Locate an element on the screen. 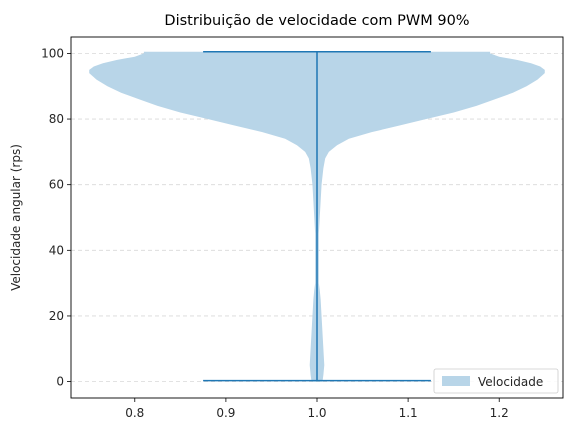 Image resolution: width=571 pixels, height=435 pixels. x-axis-ticks: 0.8 0.9 1.0 1.1 1.2 is located at coordinates (317, 409).